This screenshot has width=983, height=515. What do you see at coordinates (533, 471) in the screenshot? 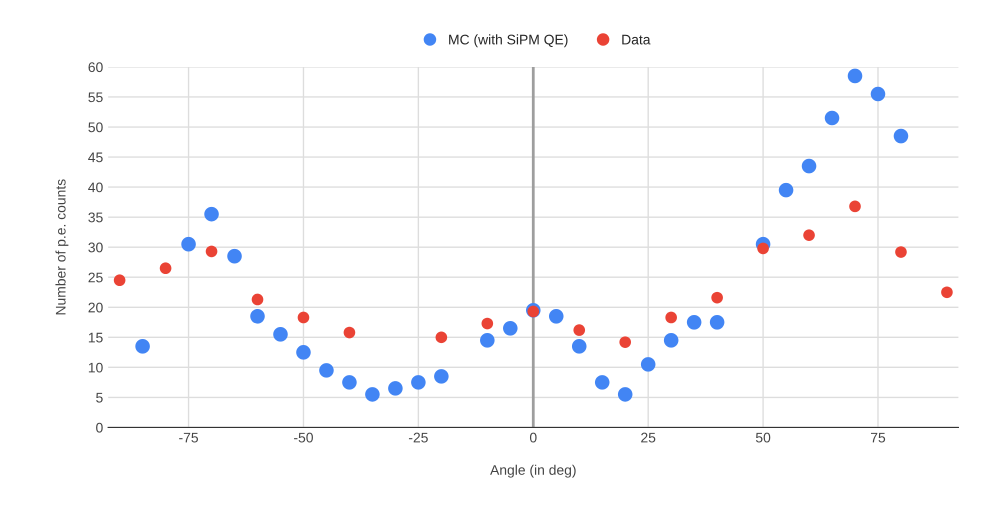
I see `x-axis-title: Angle (in deg)` at bounding box center [533, 471].